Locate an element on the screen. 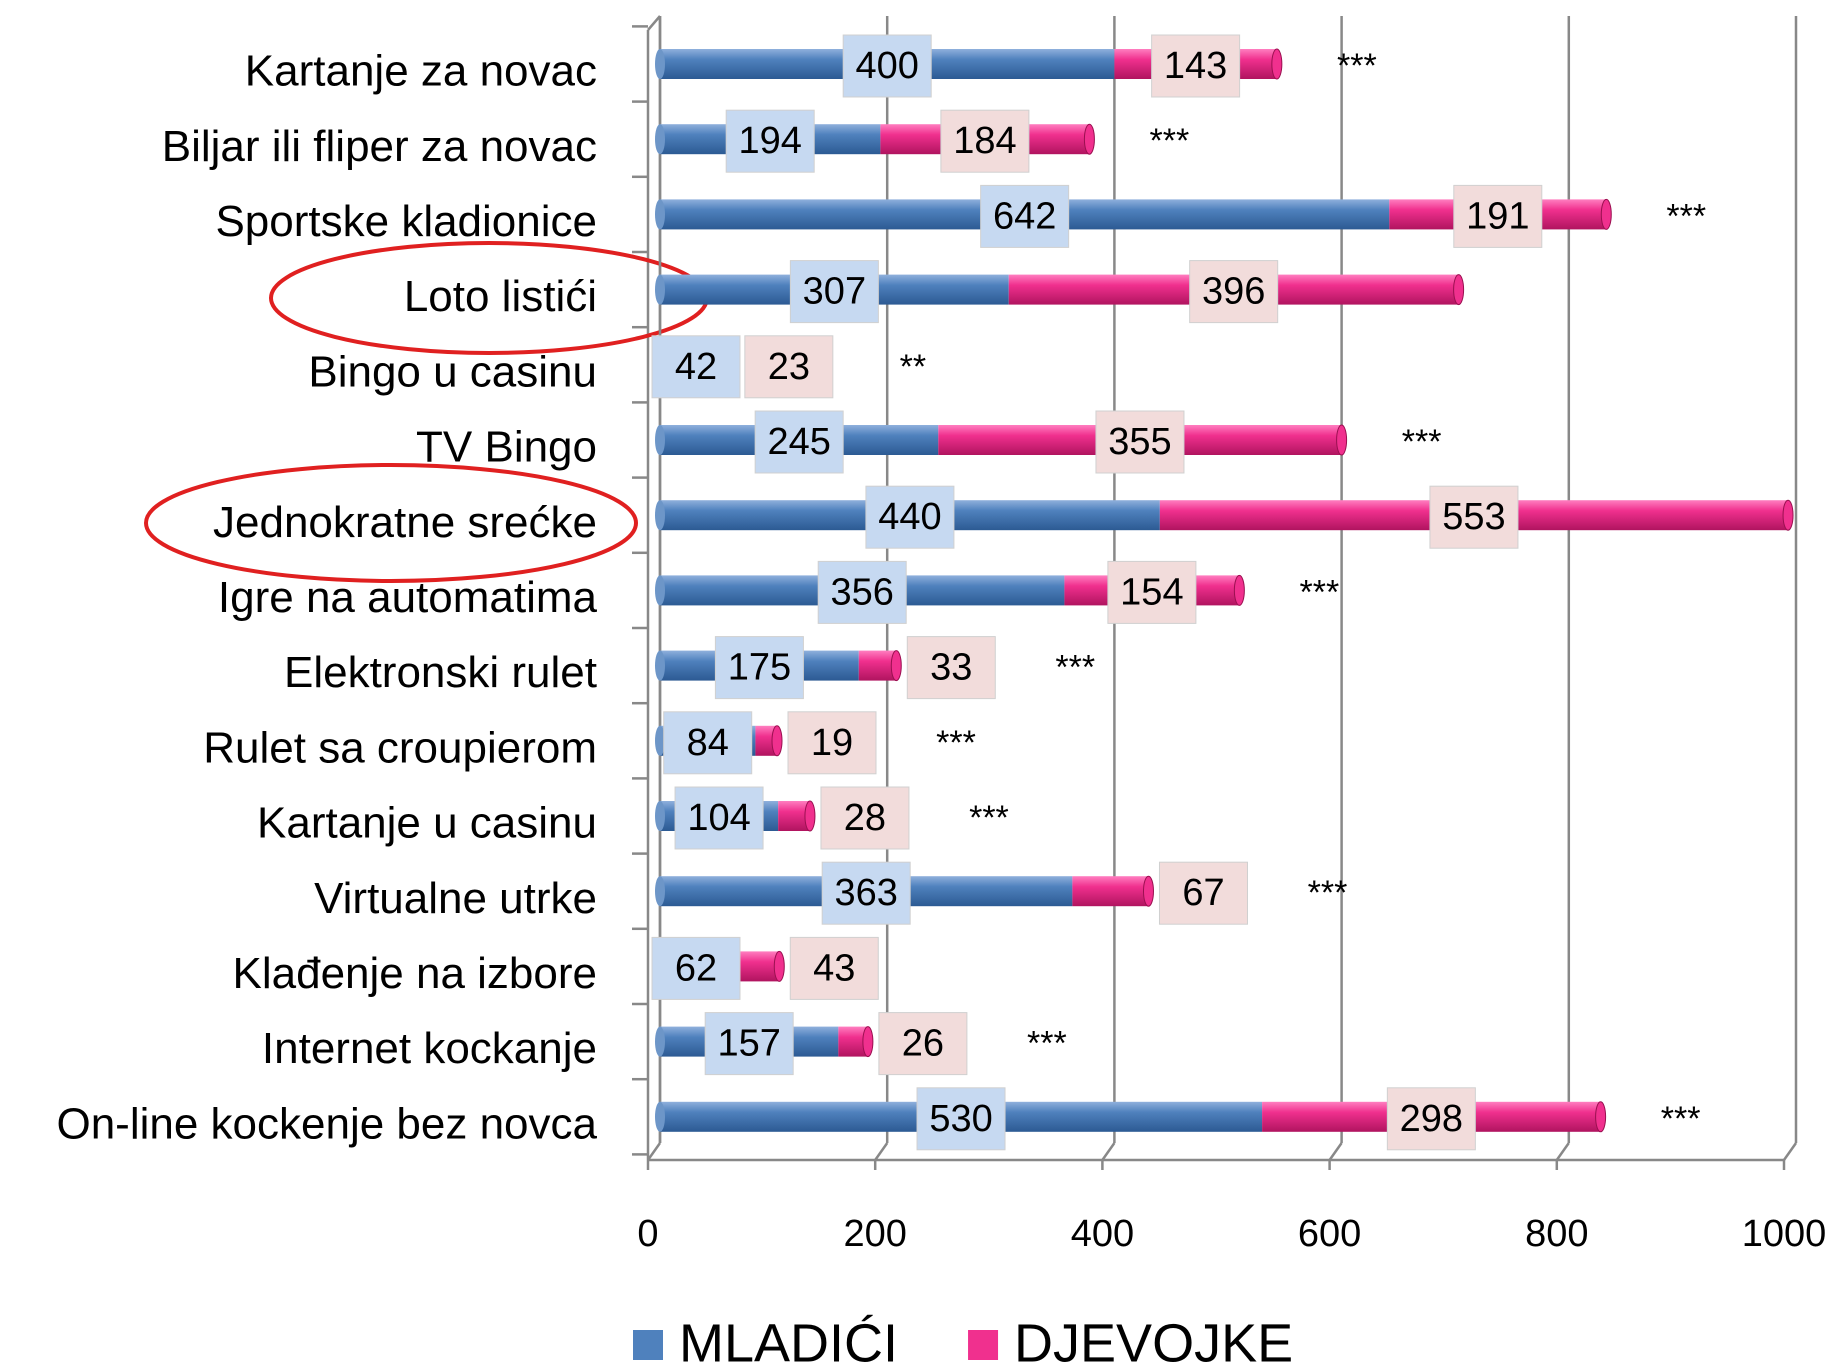 The height and width of the screenshot is (1371, 1837). category-label: Elektronski rulet is located at coordinates (440, 672).